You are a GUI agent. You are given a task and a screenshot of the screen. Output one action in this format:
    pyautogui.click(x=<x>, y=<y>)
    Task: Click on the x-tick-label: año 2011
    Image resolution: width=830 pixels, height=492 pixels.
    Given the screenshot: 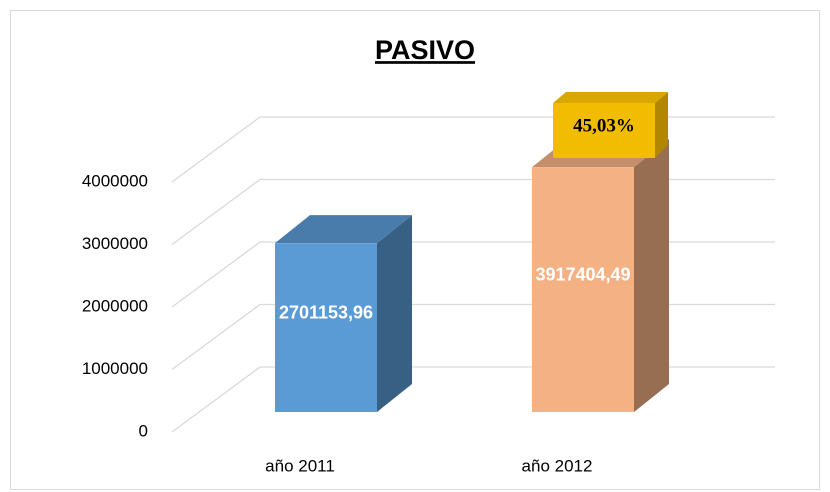 What is the action you would take?
    pyautogui.click(x=300, y=465)
    